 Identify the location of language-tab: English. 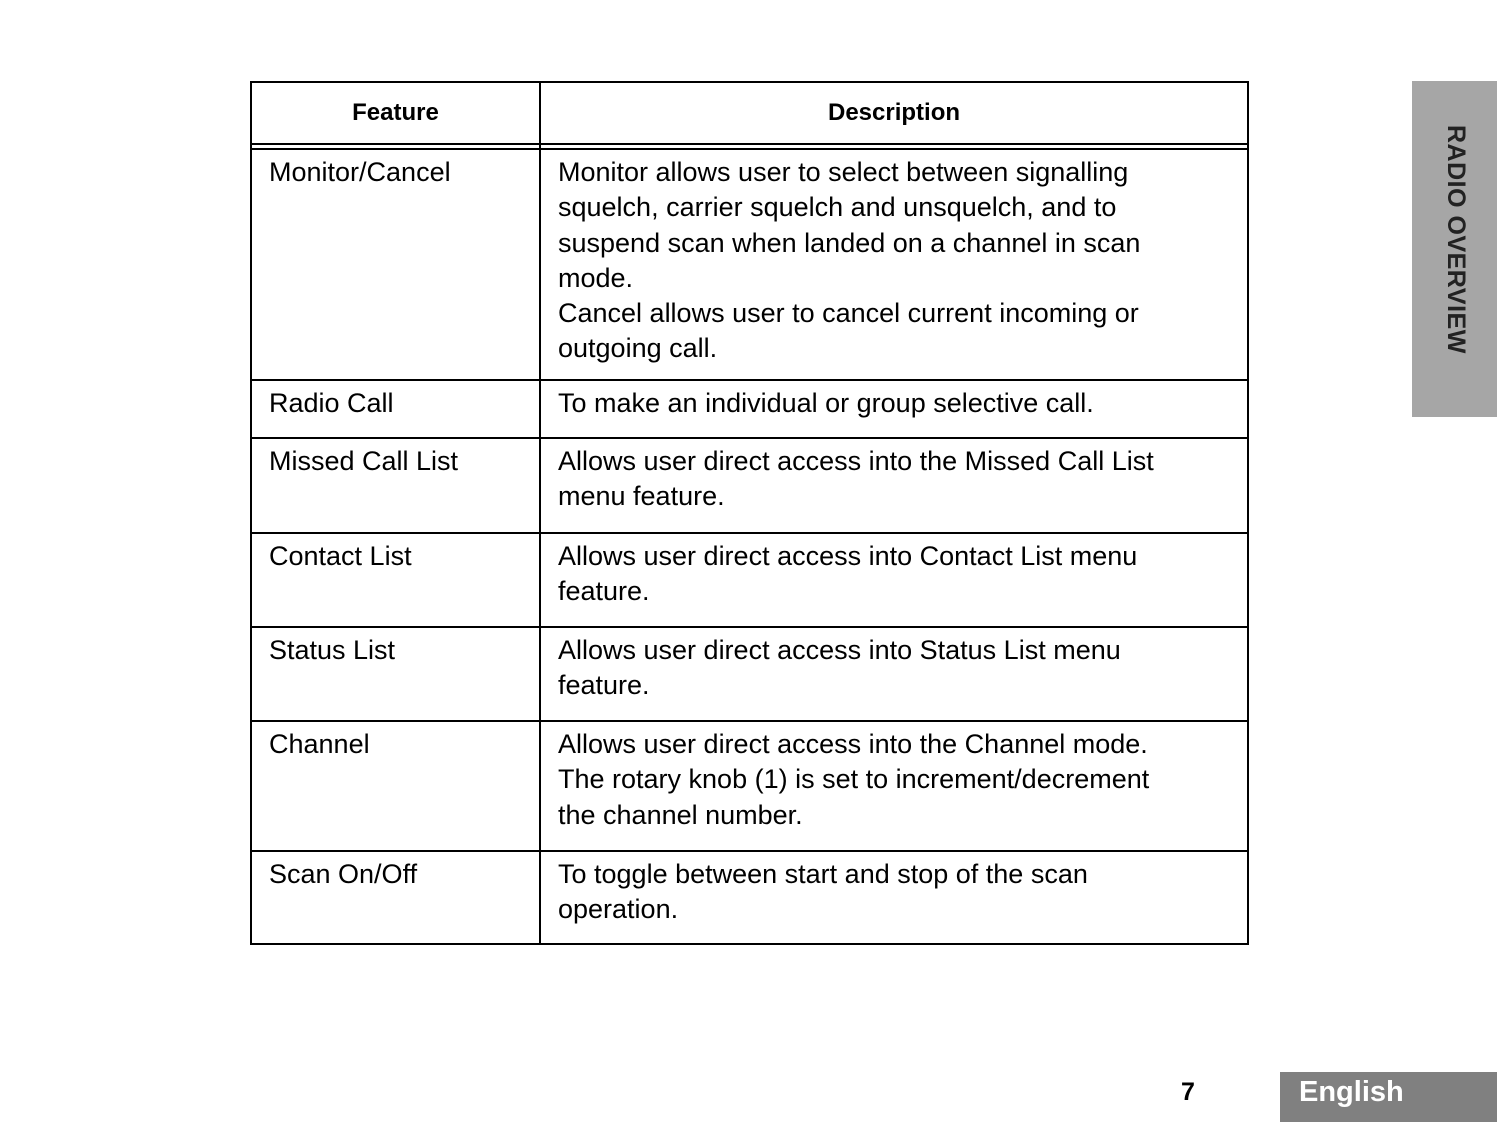
(1388, 1097).